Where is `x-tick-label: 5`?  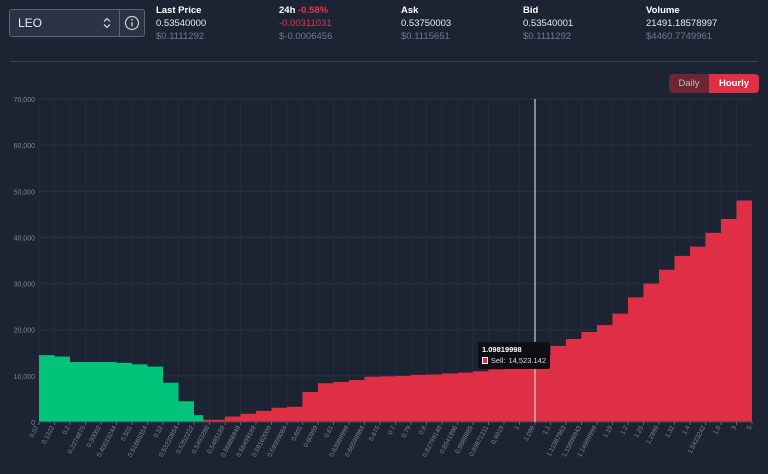 x-tick-label: 5 is located at coordinates (750, 427).